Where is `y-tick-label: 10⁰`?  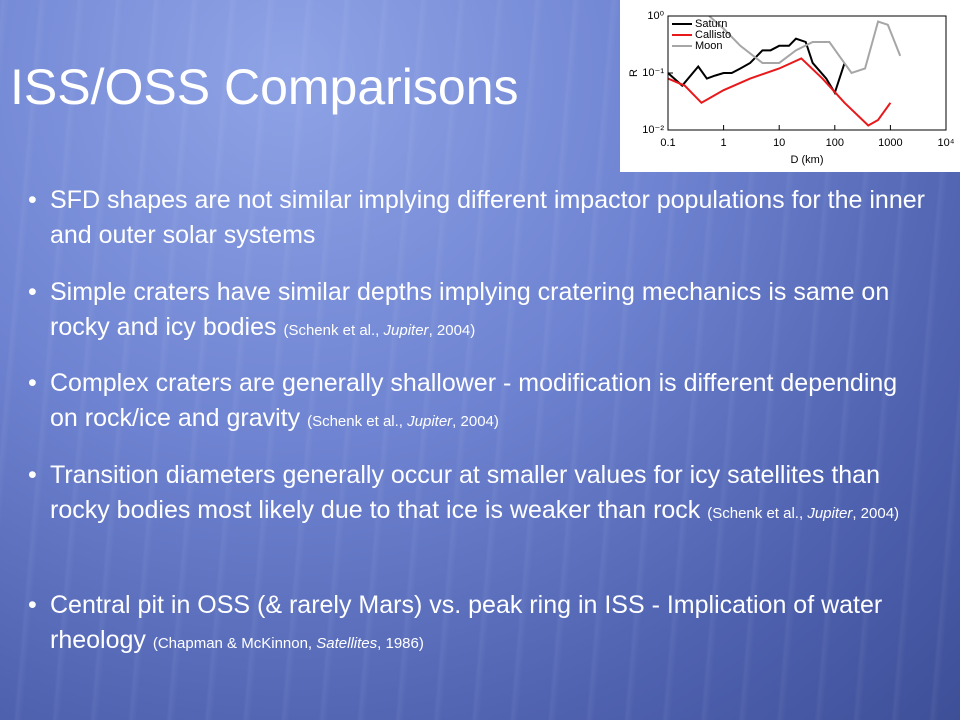
y-tick-label: 10⁰ is located at coordinates (655, 16).